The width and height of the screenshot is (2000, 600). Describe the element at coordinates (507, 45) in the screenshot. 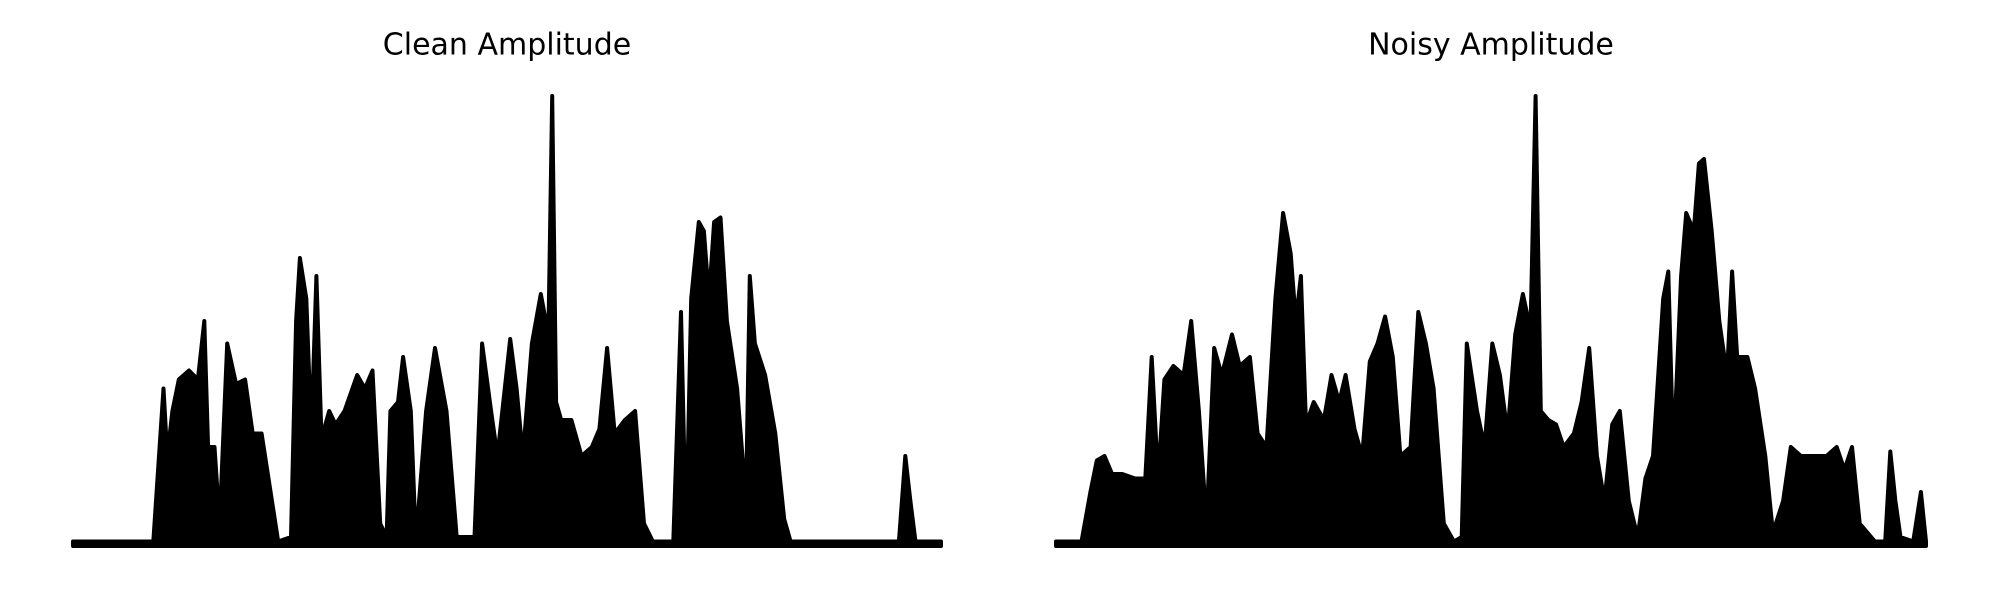

I see `chart-title: Clean Amplitude` at that location.